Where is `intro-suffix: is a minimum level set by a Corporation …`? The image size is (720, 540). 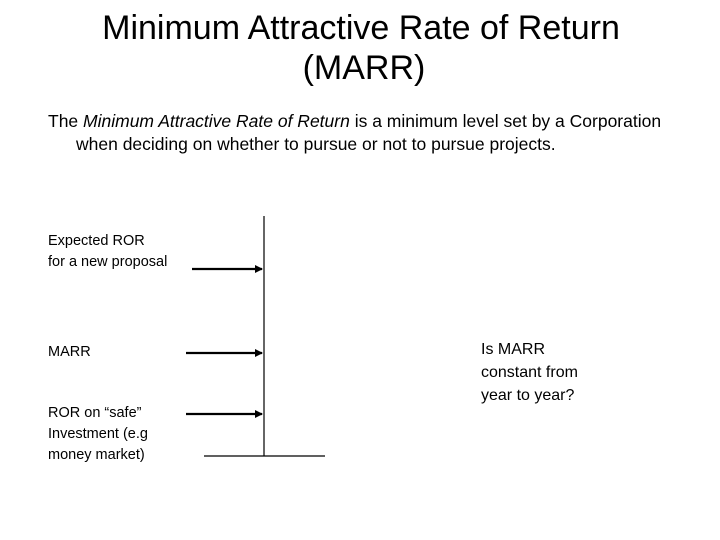 intro-suffix: is a minimum level set by a Corporation … is located at coordinates (369, 132).